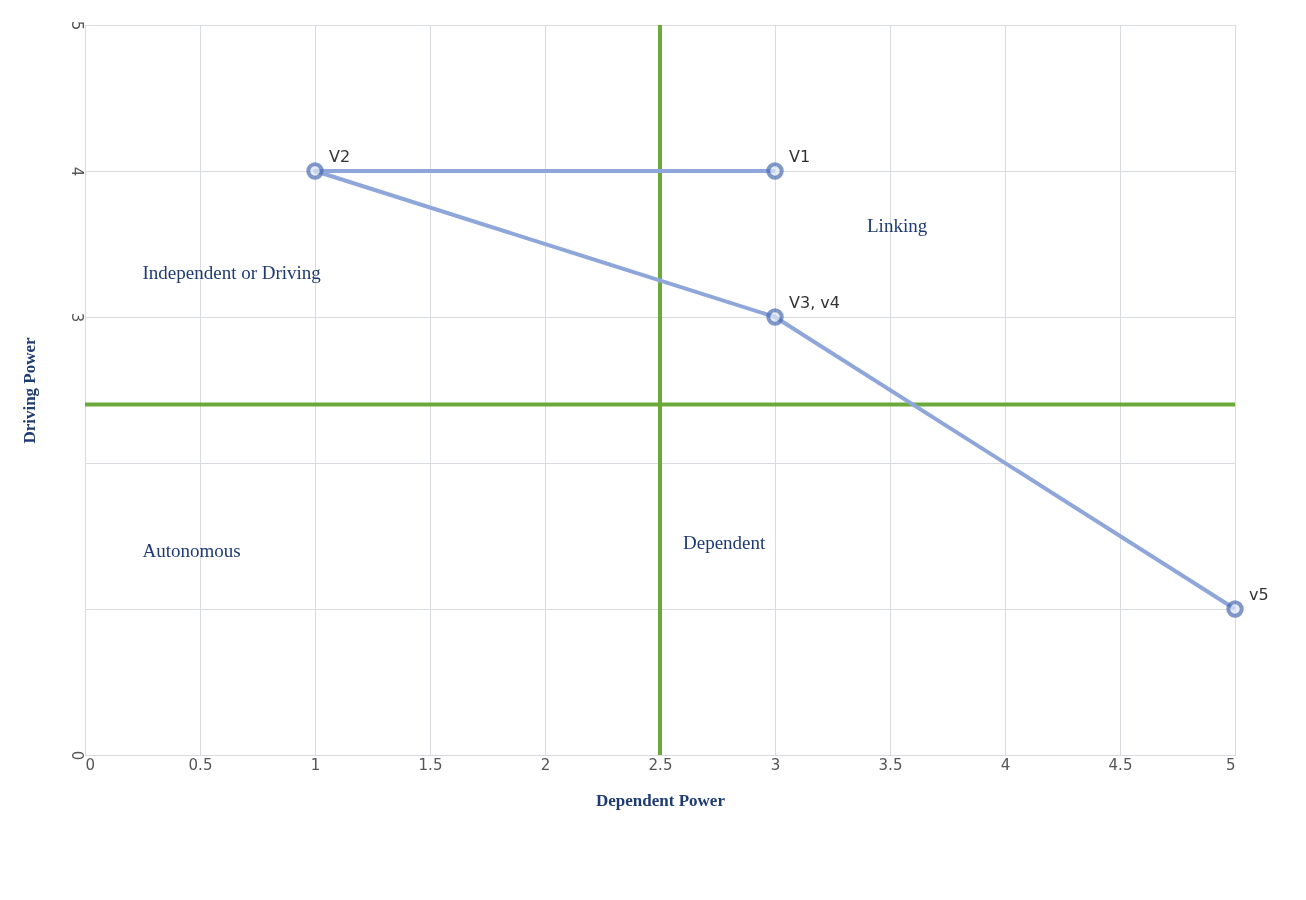 Image resolution: width=1306 pixels, height=900 pixels. I want to click on annotation: V1, so click(800, 156).